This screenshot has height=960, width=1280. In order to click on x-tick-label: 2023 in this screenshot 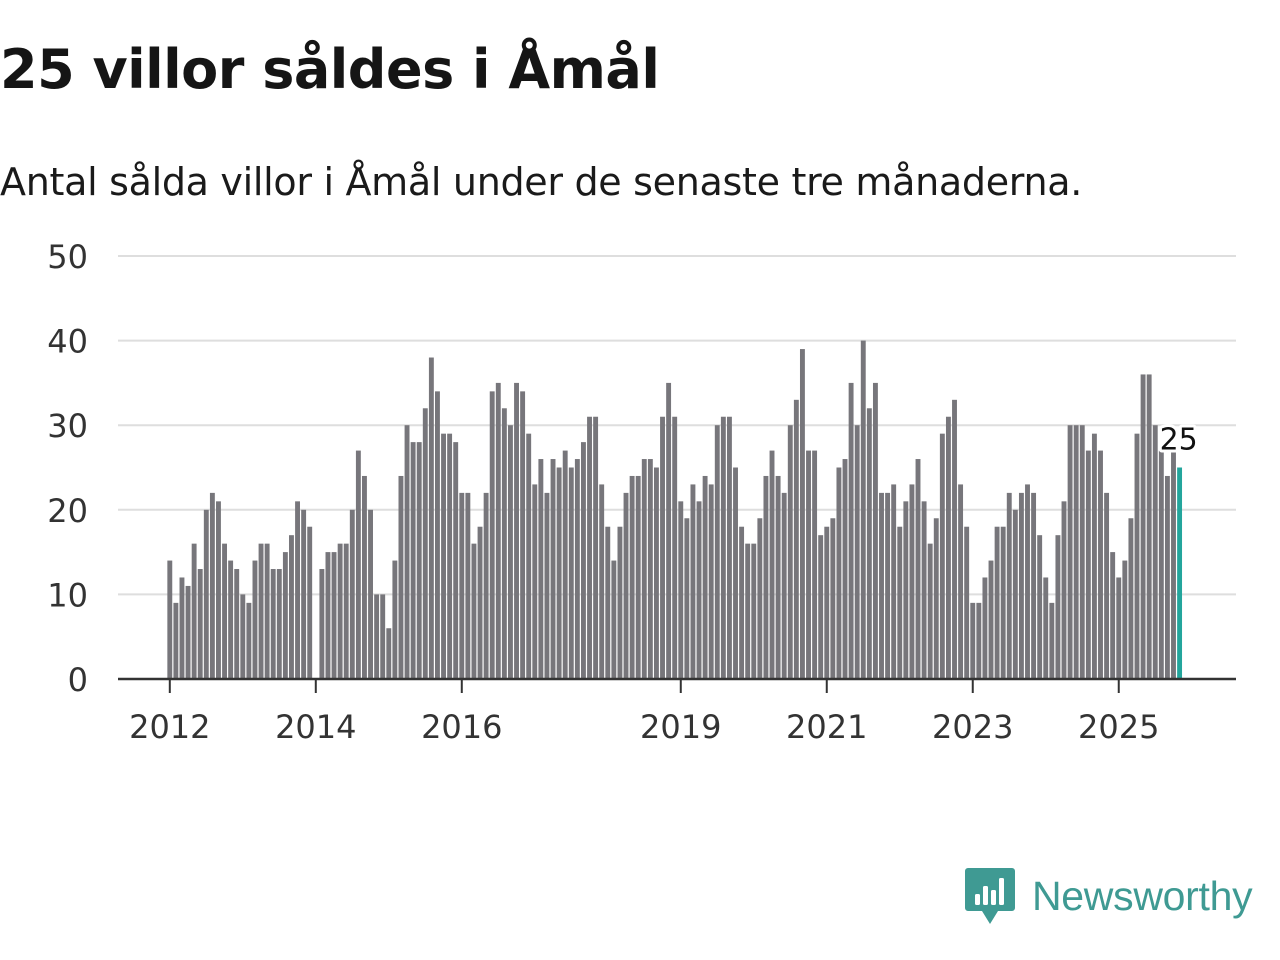, I will do `click(972, 727)`.